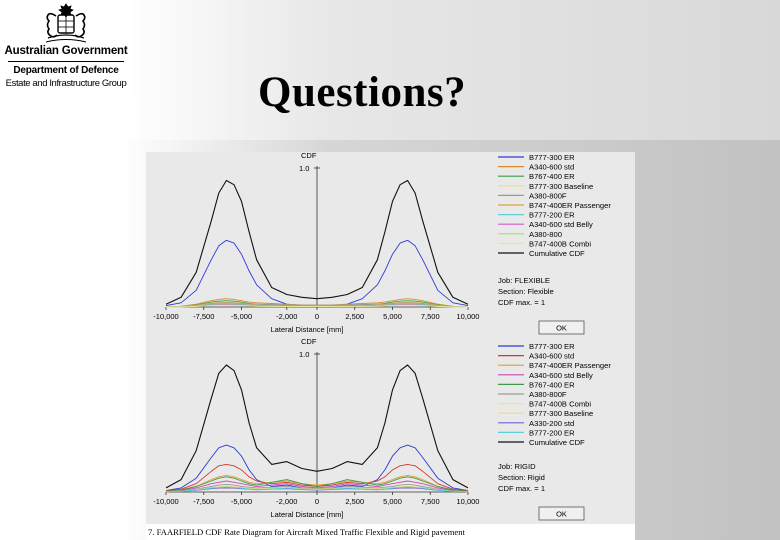 The width and height of the screenshot is (780, 540). Describe the element at coordinates (66, 70) in the screenshot. I see `org-department: Department of Defence` at that location.